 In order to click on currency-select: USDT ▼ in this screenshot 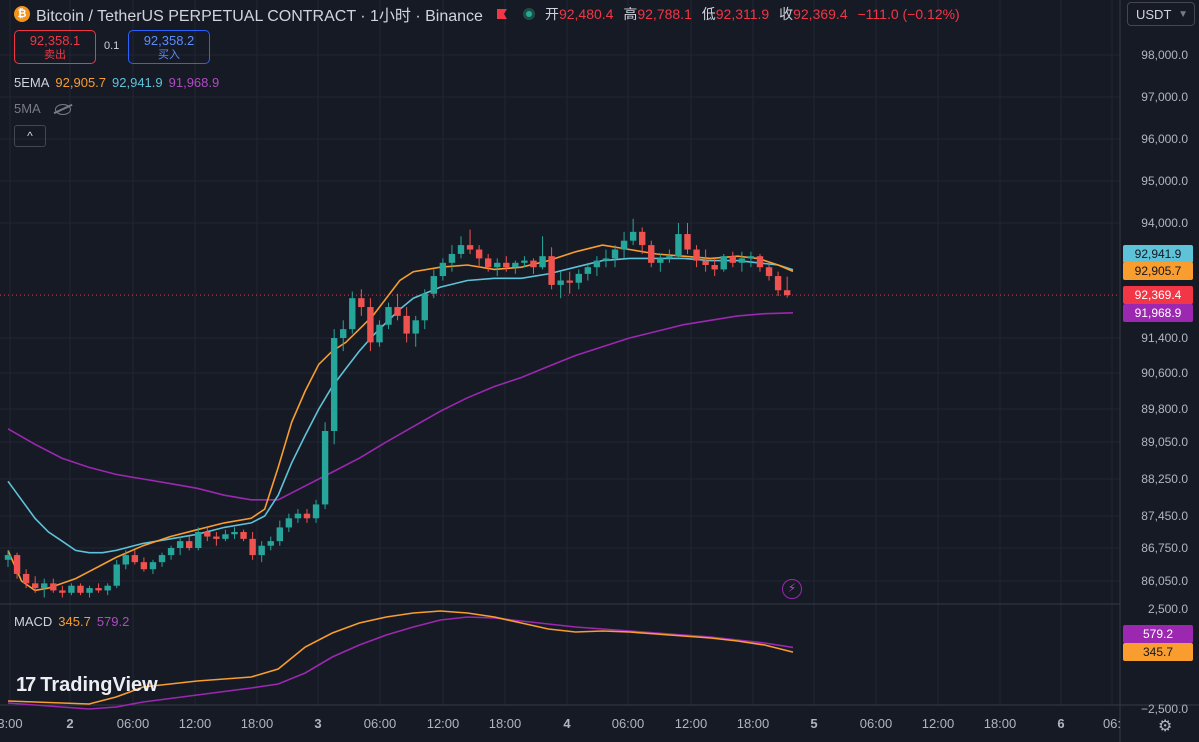, I will do `click(1161, 14)`.